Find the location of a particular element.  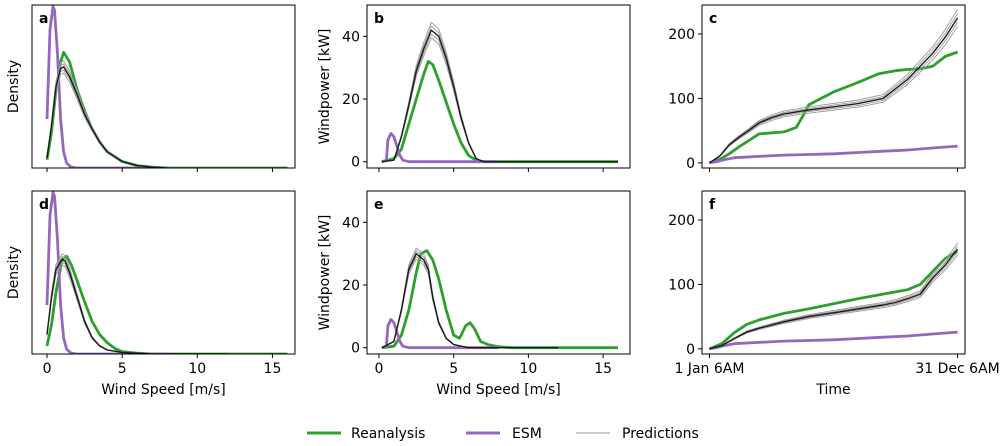

panel-letter: e is located at coordinates (379, 205).